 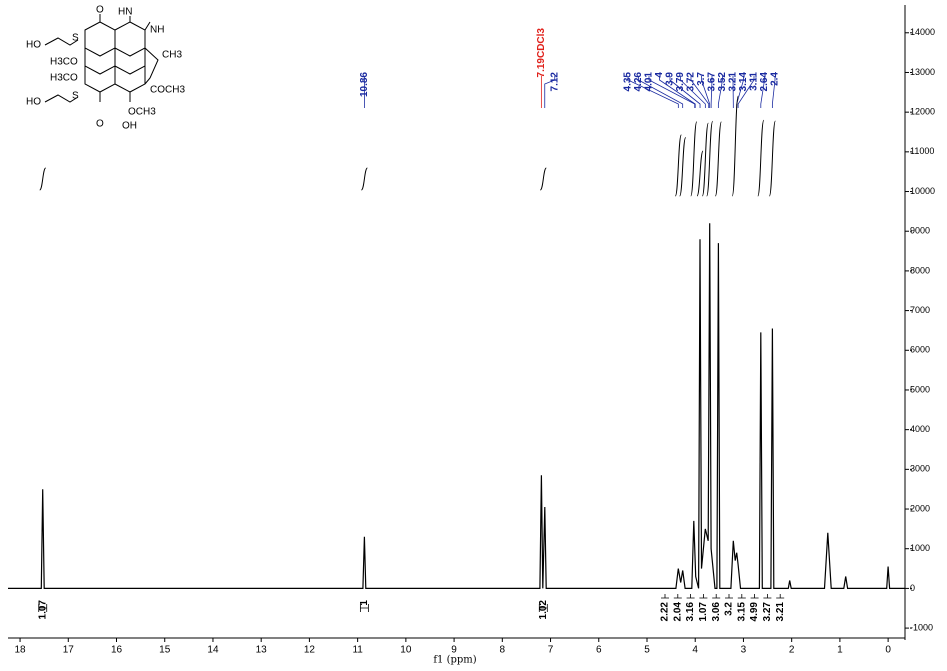 I want to click on x-tick-label: 4, so click(x=695, y=650).